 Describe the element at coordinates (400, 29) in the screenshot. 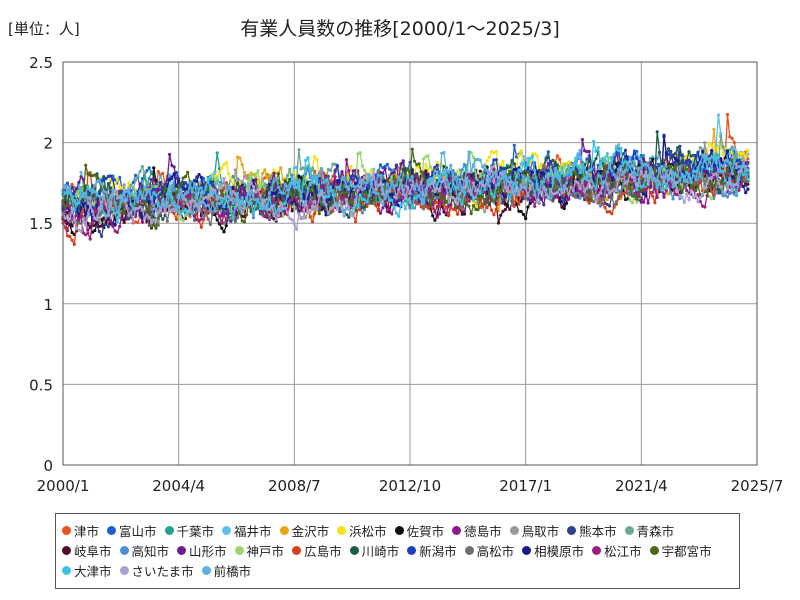

I see `chart-title: 有業人員数の推移[2000/1～2025/3]` at that location.